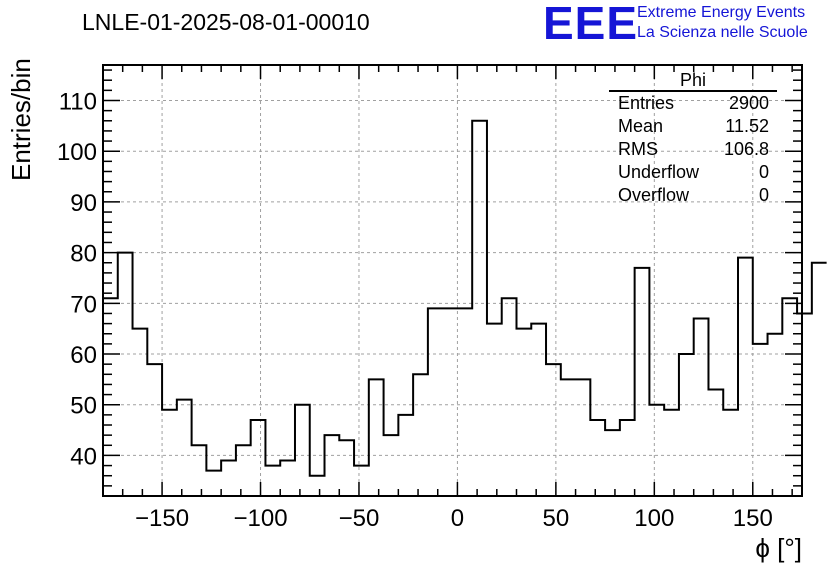  Describe the element at coordinates (83, 355) in the screenshot. I see `y-tick-label: 60` at that location.